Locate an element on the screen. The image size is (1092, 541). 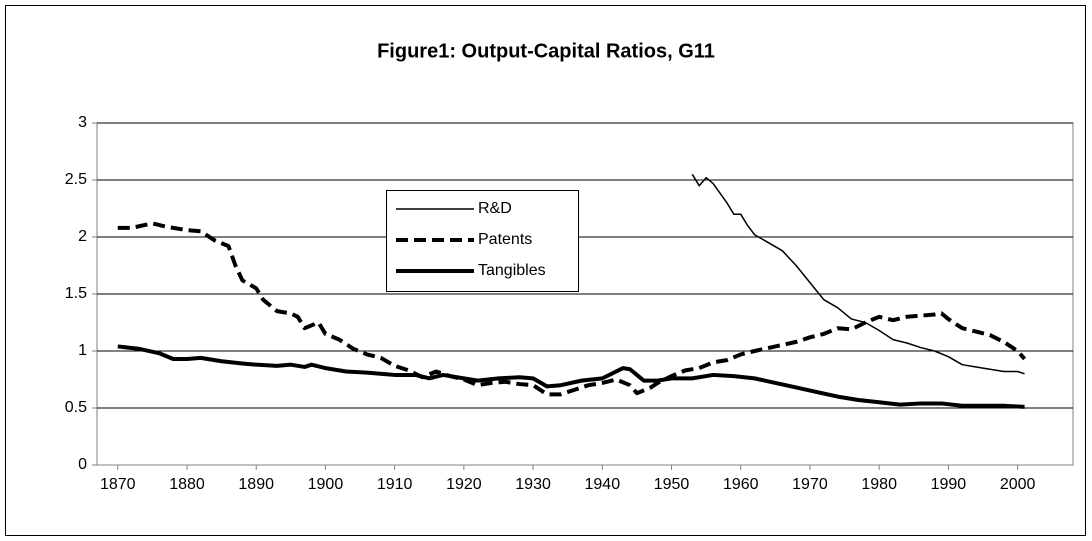
x-tick-label: 1900 is located at coordinates (326, 484).